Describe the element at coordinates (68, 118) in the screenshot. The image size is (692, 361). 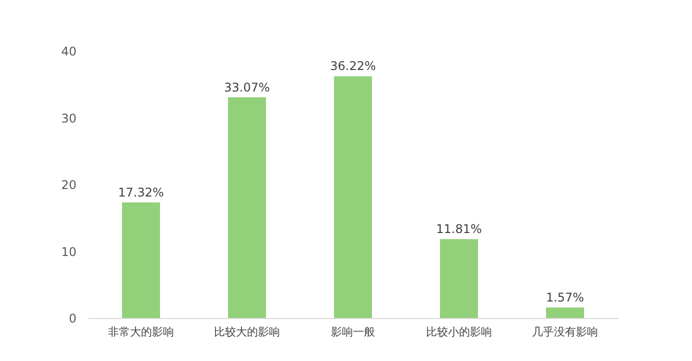
I see `y-tick-label: 30` at that location.